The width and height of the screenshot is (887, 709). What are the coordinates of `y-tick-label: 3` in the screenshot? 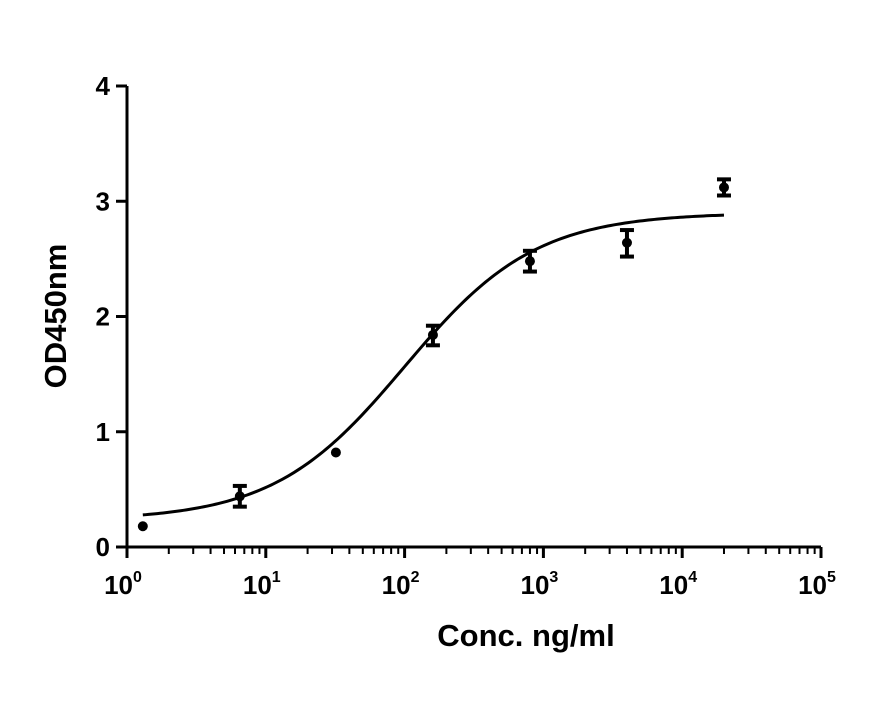 It's located at (103, 201).